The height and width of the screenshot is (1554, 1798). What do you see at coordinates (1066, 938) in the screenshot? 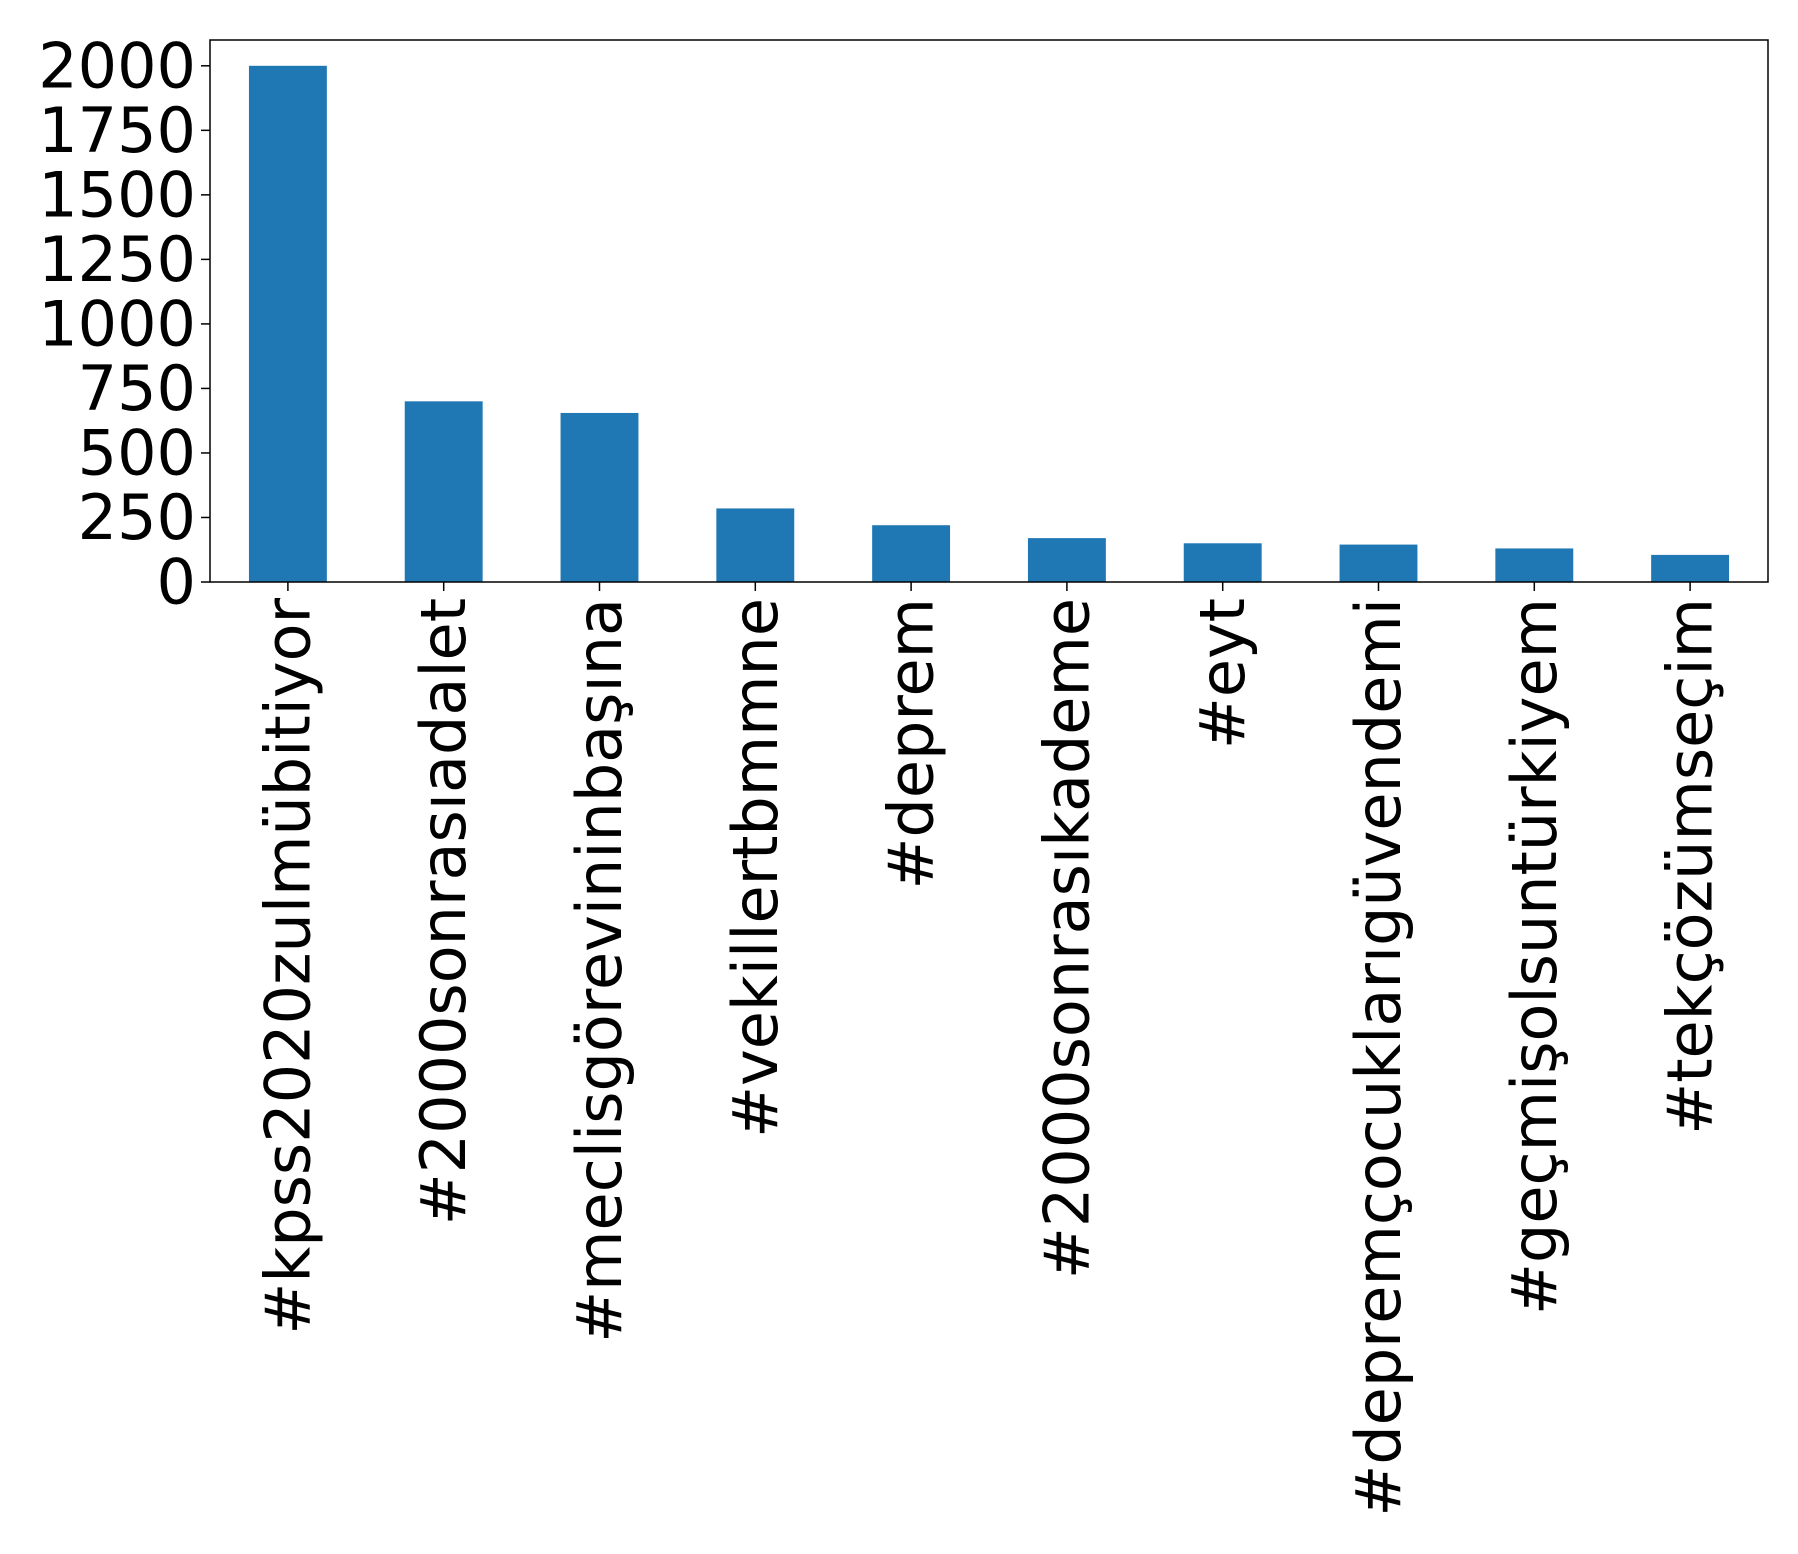
I see `x-tick-label: #2000sonrasıkademe` at bounding box center [1066, 938].